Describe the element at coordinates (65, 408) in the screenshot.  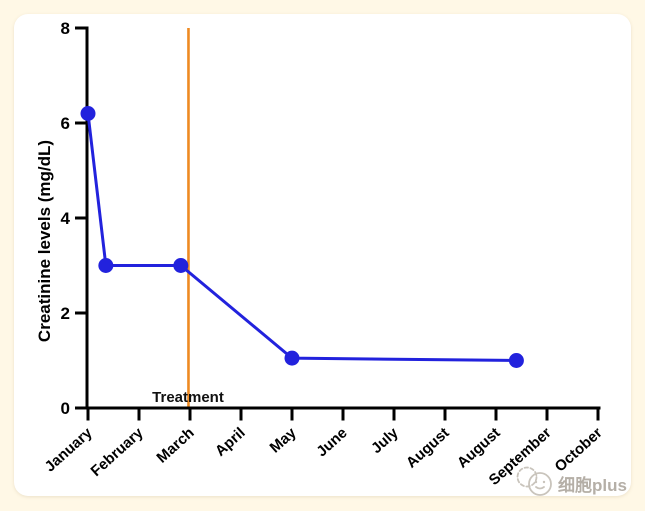
I see `y-tick-label: 0` at that location.